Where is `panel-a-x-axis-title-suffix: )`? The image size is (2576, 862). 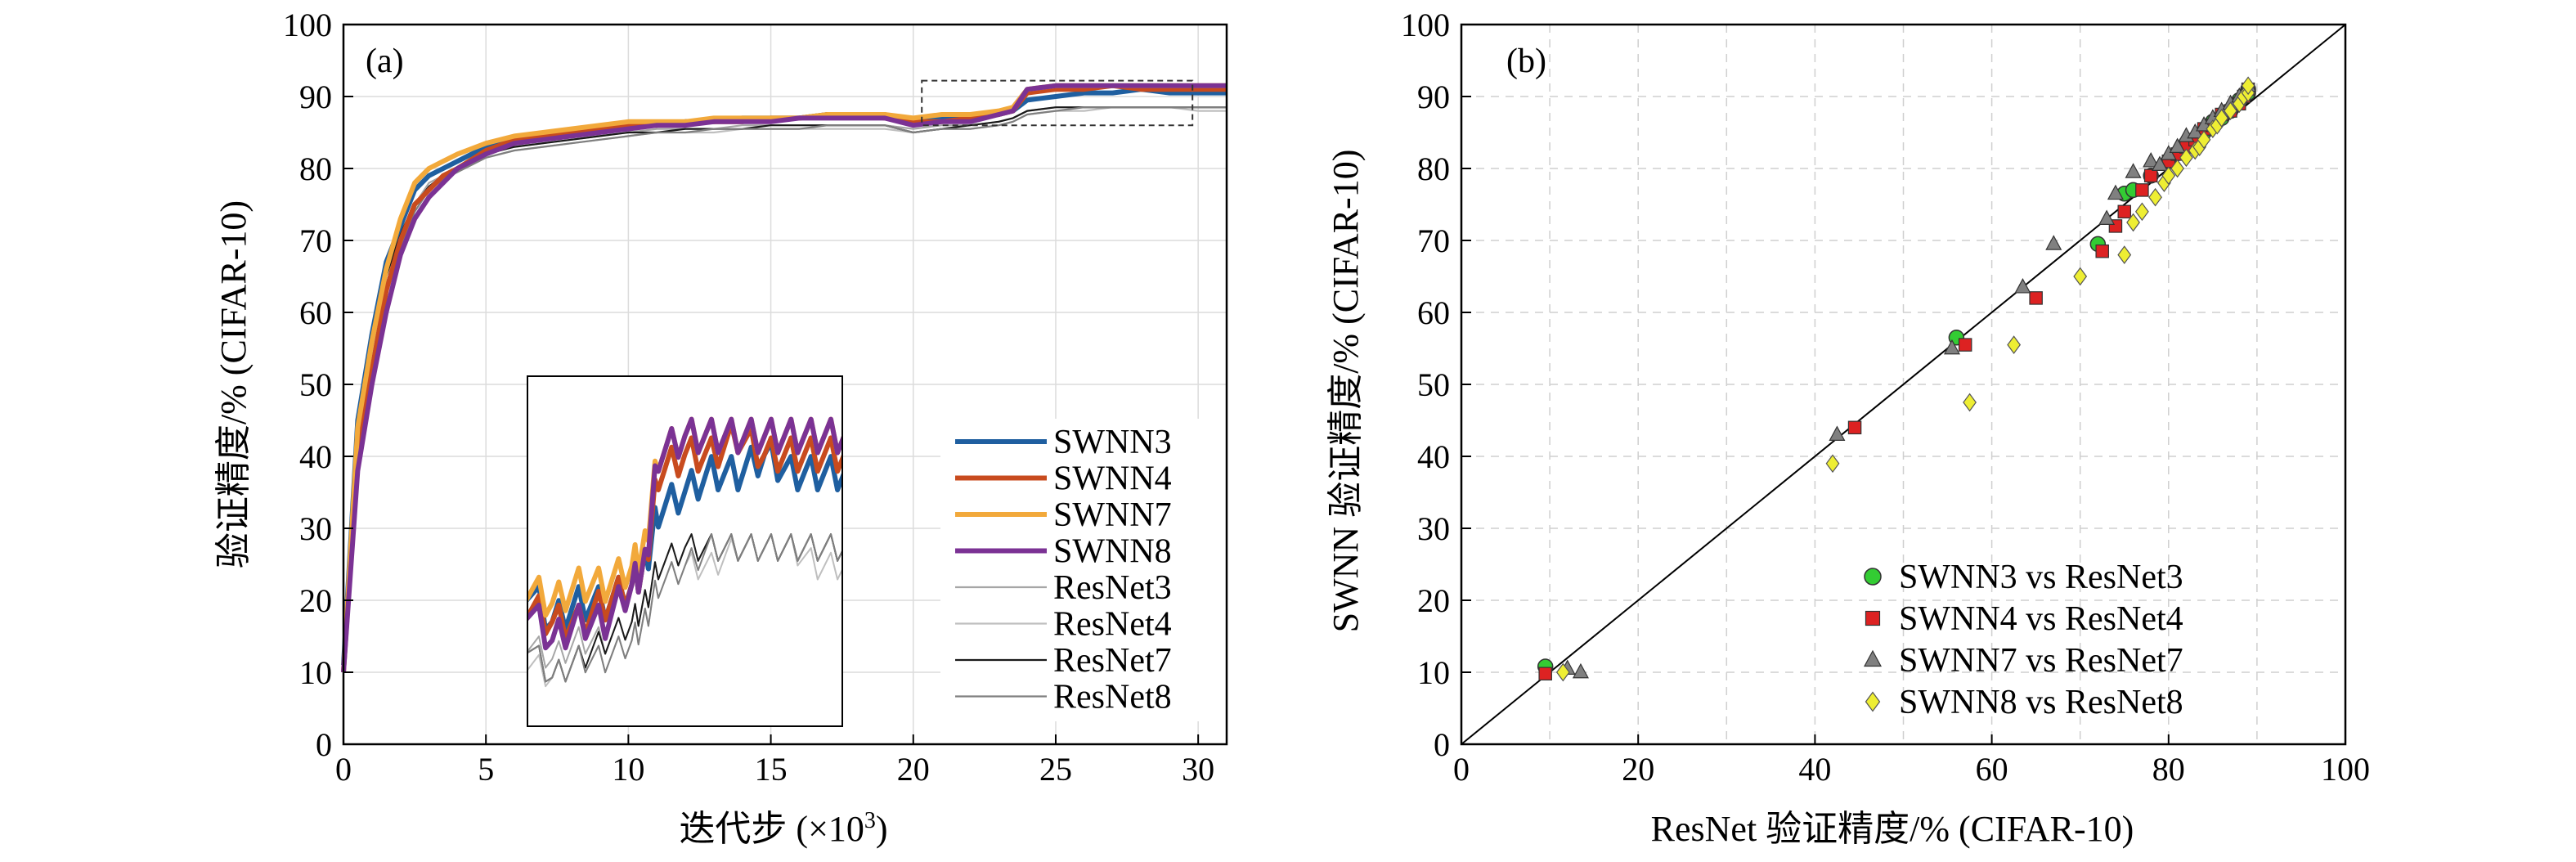 panel-a-x-axis-title-suffix: ) is located at coordinates (882, 829).